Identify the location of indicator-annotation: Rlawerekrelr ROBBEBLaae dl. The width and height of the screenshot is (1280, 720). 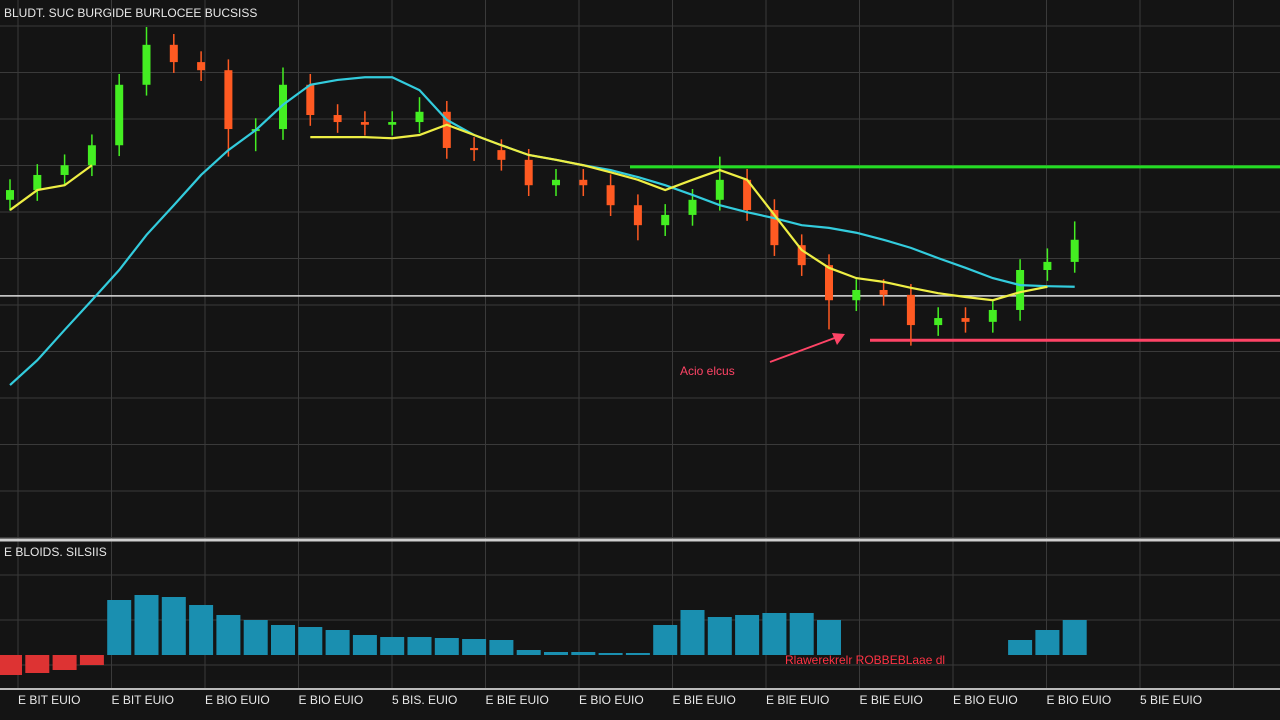
(865, 660).